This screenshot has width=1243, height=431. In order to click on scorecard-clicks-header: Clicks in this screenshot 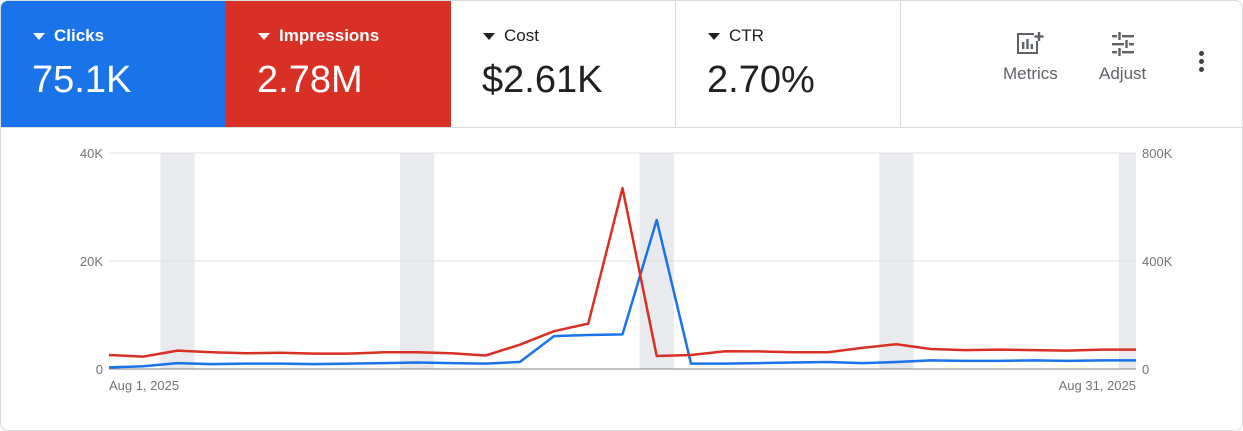, I will do `click(68, 36)`.